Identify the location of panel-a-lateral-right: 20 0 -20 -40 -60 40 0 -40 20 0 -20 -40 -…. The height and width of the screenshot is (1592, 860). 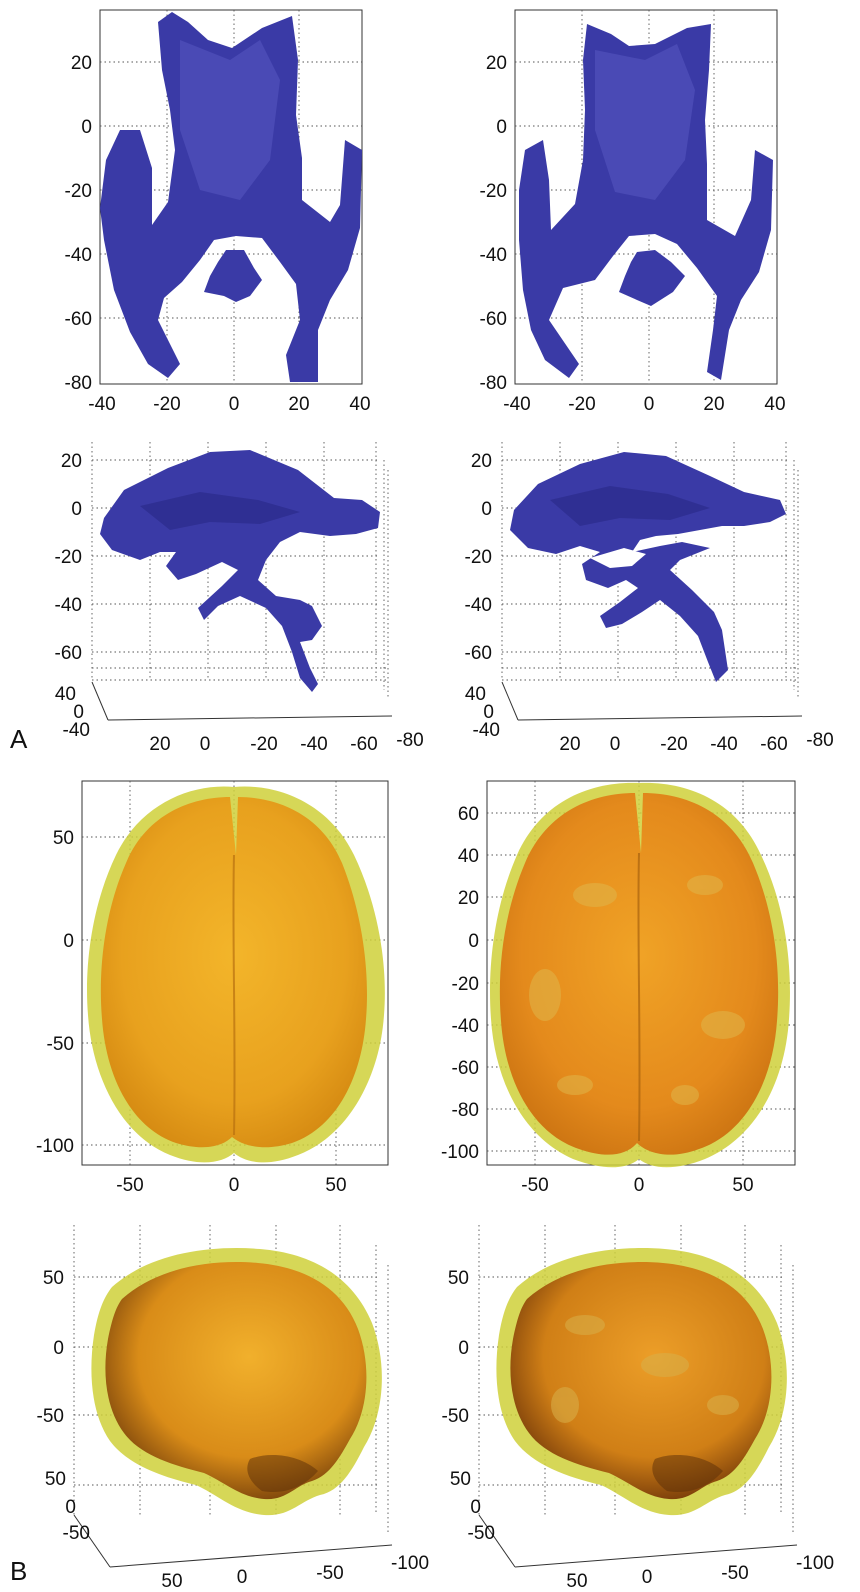
(635, 595).